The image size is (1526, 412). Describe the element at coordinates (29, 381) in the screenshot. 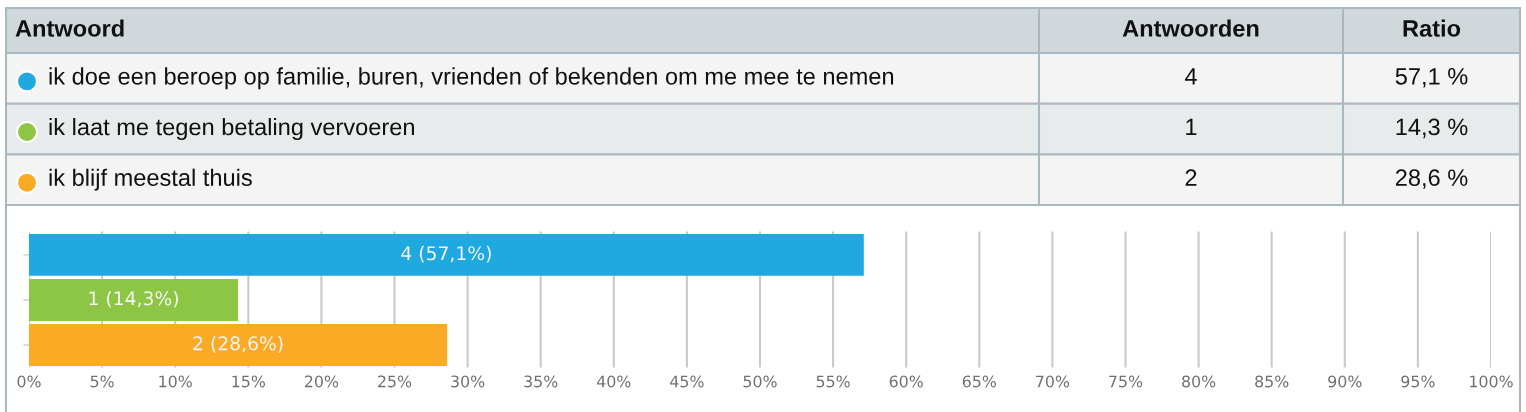

I see `x-tick-label: 0%` at that location.